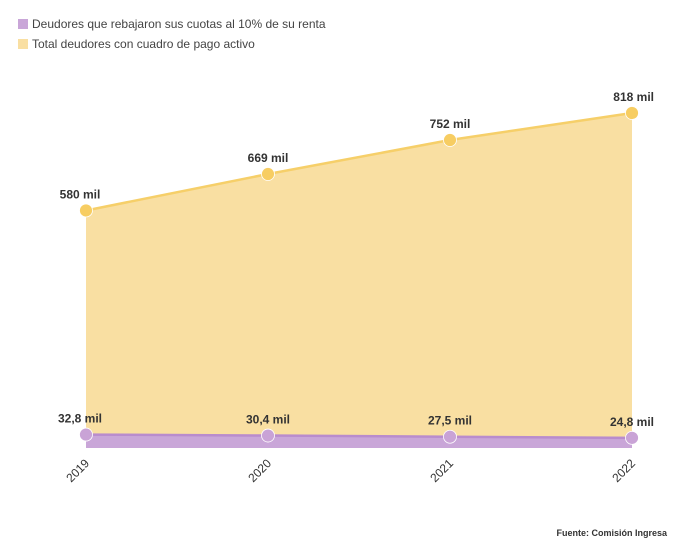 This screenshot has height=548, width=688. Describe the element at coordinates (80, 194) in the screenshot. I see `data-label-series-2-2019: 580 mil` at that location.